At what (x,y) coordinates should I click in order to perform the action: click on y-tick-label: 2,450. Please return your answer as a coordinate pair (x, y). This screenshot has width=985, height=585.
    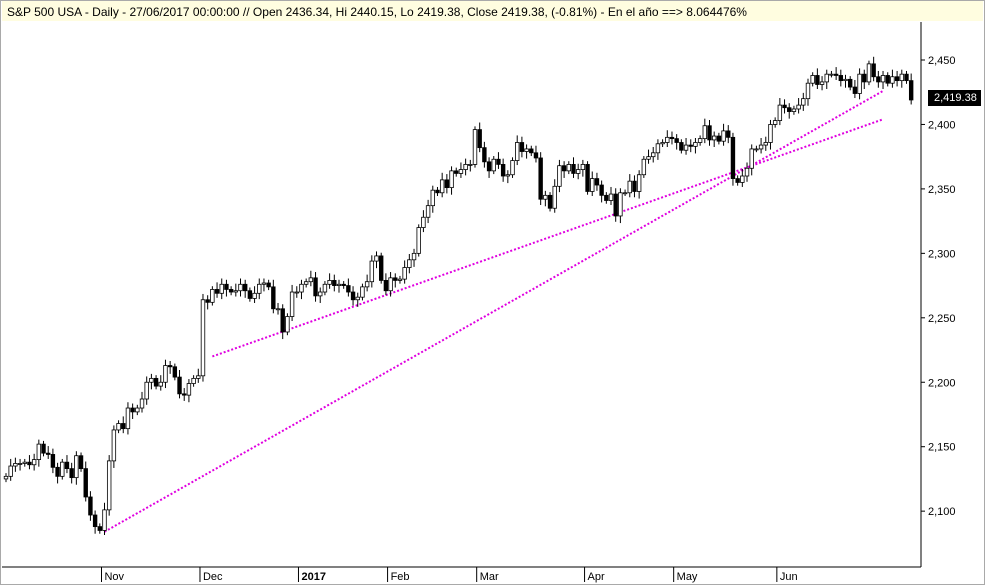
    Looking at the image, I should click on (942, 61).